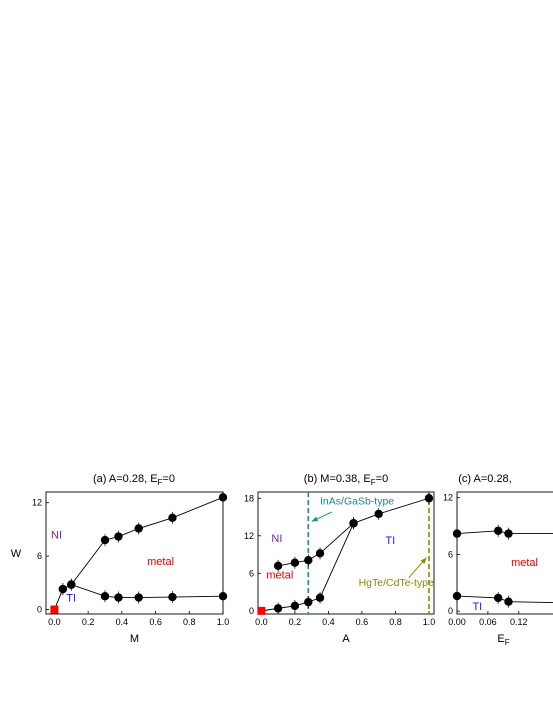  What do you see at coordinates (396, 583) in the screenshot?
I see `annotation-label: HgTe/CdTe-type` at bounding box center [396, 583].